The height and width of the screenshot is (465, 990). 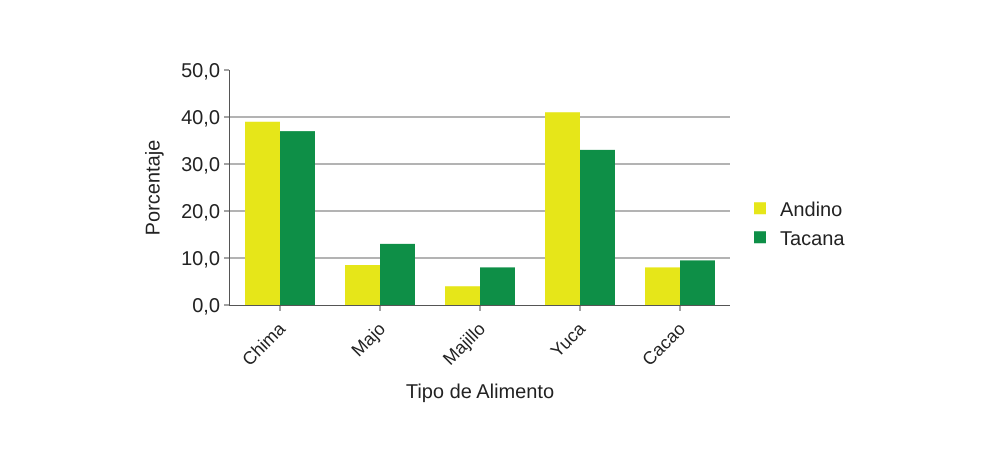 What do you see at coordinates (200, 259) in the screenshot?
I see `y-tick-label: 10,0` at bounding box center [200, 259].